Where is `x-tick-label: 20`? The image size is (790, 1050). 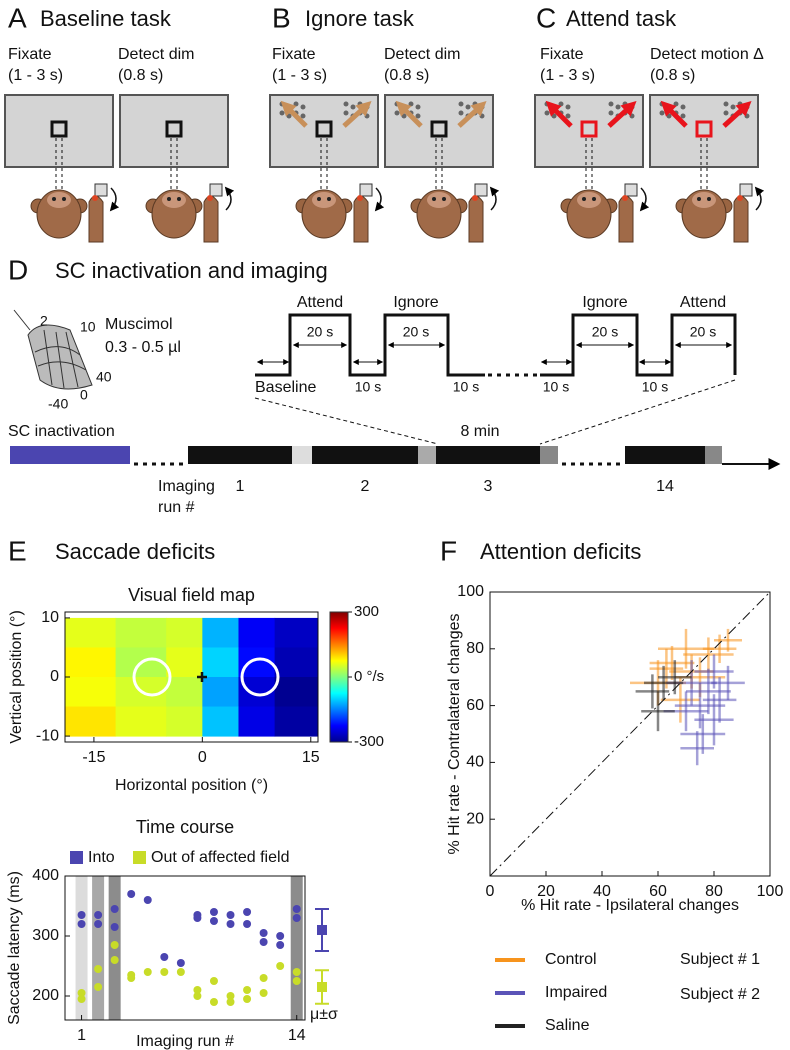
x-tick-label: 20 is located at coordinates (546, 891).